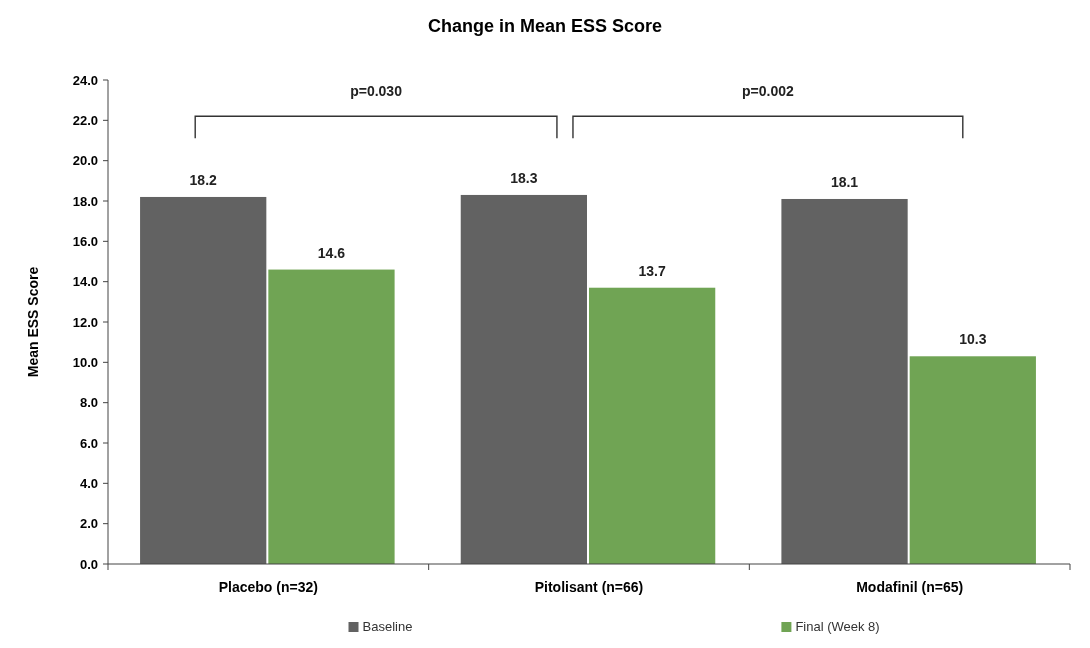 This screenshot has height=648, width=1090. I want to click on chart-title: Change in Mean ESS Score, so click(545, 26).